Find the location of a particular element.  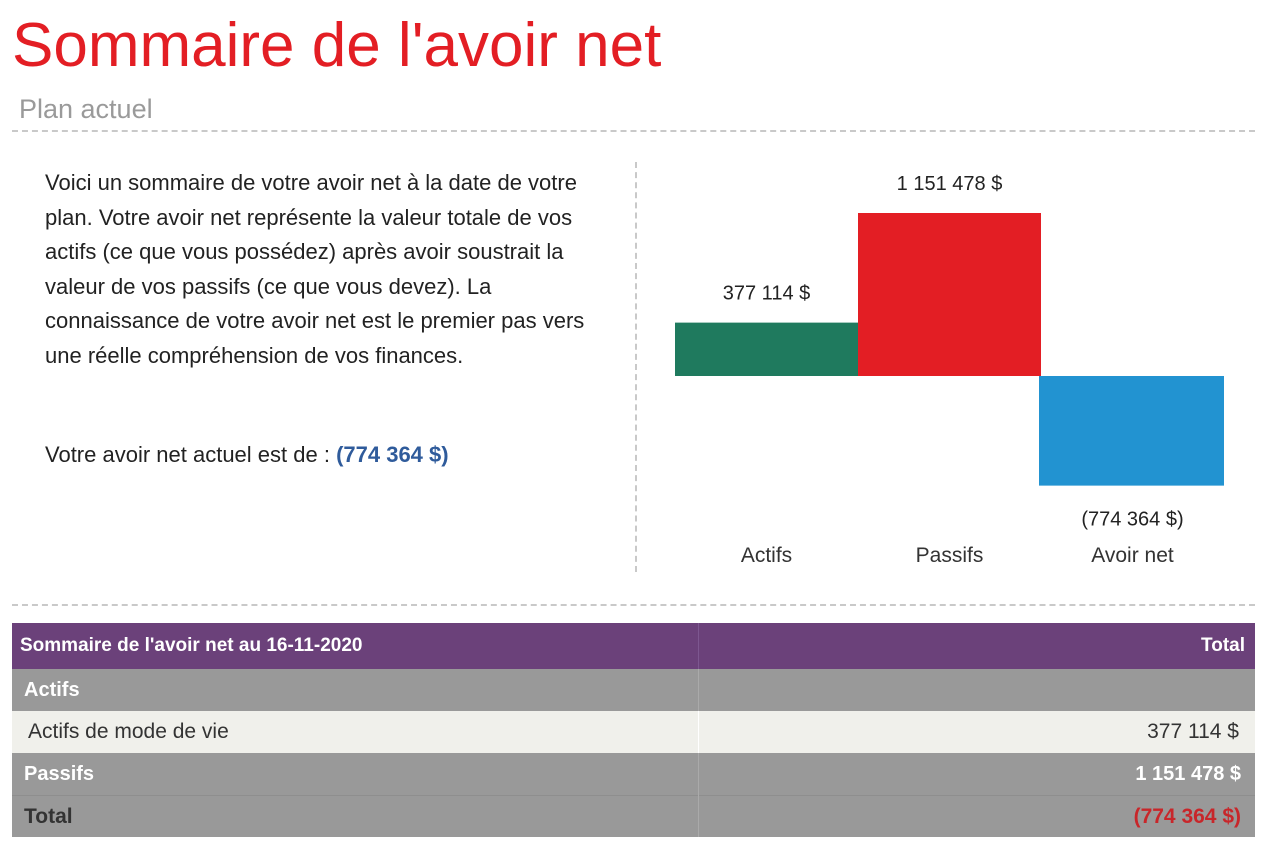

bar-avoir-net is located at coordinates (1131, 431).